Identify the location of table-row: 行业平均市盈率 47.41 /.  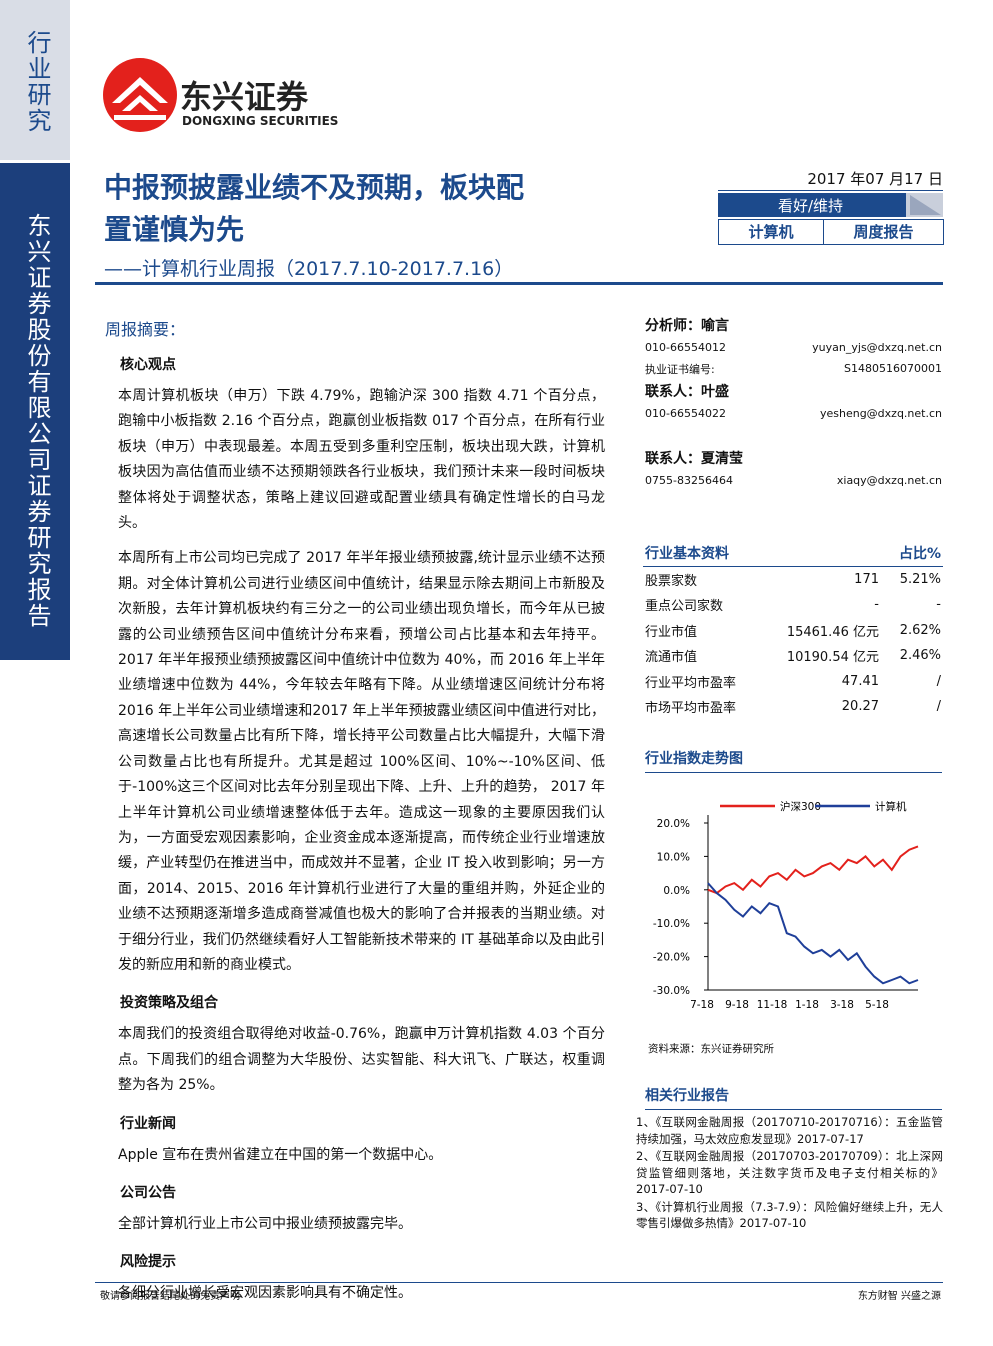
(793, 682).